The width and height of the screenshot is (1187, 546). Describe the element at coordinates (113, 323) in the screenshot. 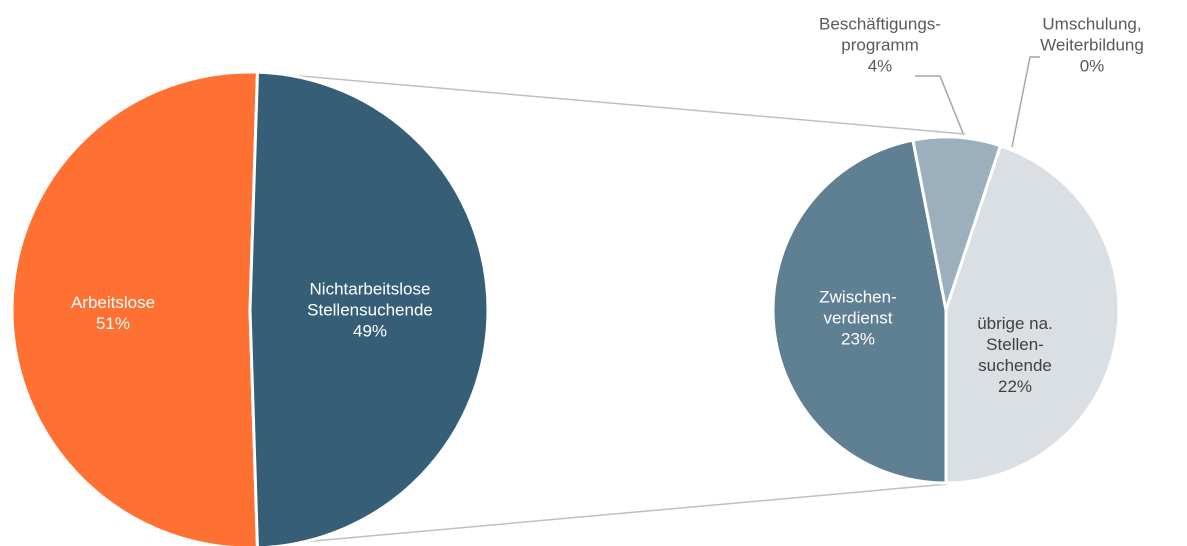

I see `value-label: 51%` at that location.